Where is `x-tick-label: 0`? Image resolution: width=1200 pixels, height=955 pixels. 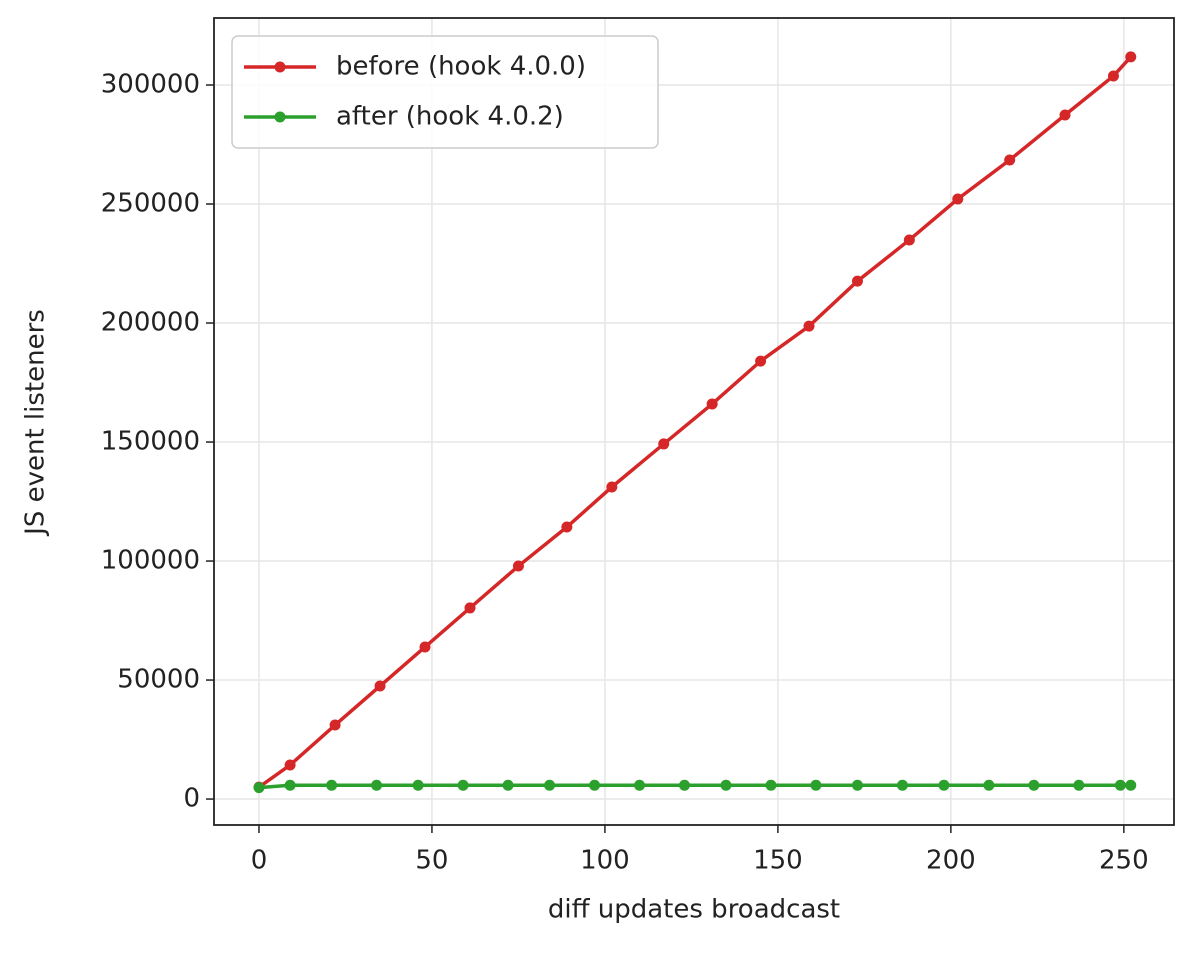
x-tick-label: 0 is located at coordinates (259, 861).